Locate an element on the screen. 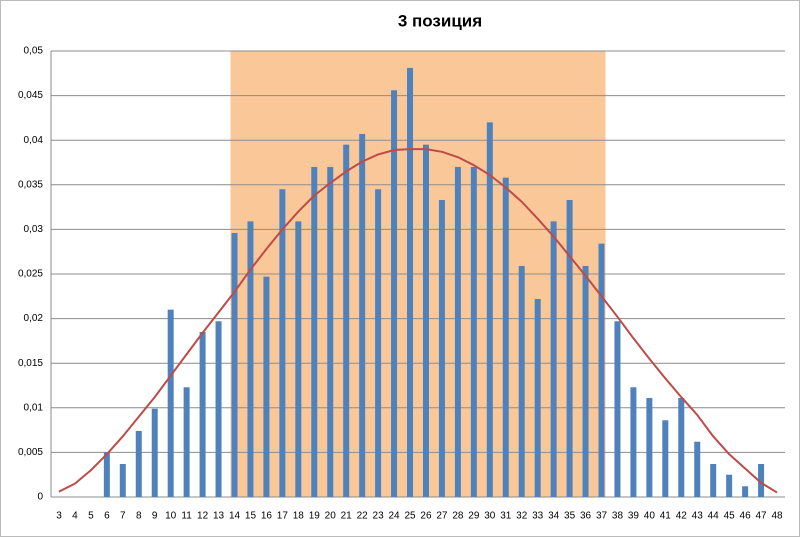 The height and width of the screenshot is (537, 800). y-tick-label: 0 is located at coordinates (40, 497).